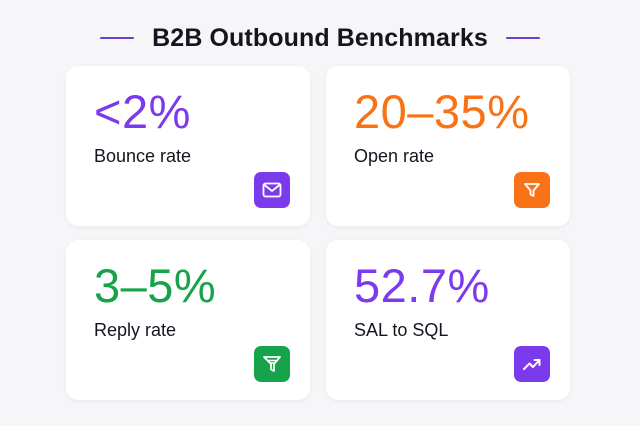 The height and width of the screenshot is (426, 640). What do you see at coordinates (272, 190) in the screenshot?
I see `mail-icon` at bounding box center [272, 190].